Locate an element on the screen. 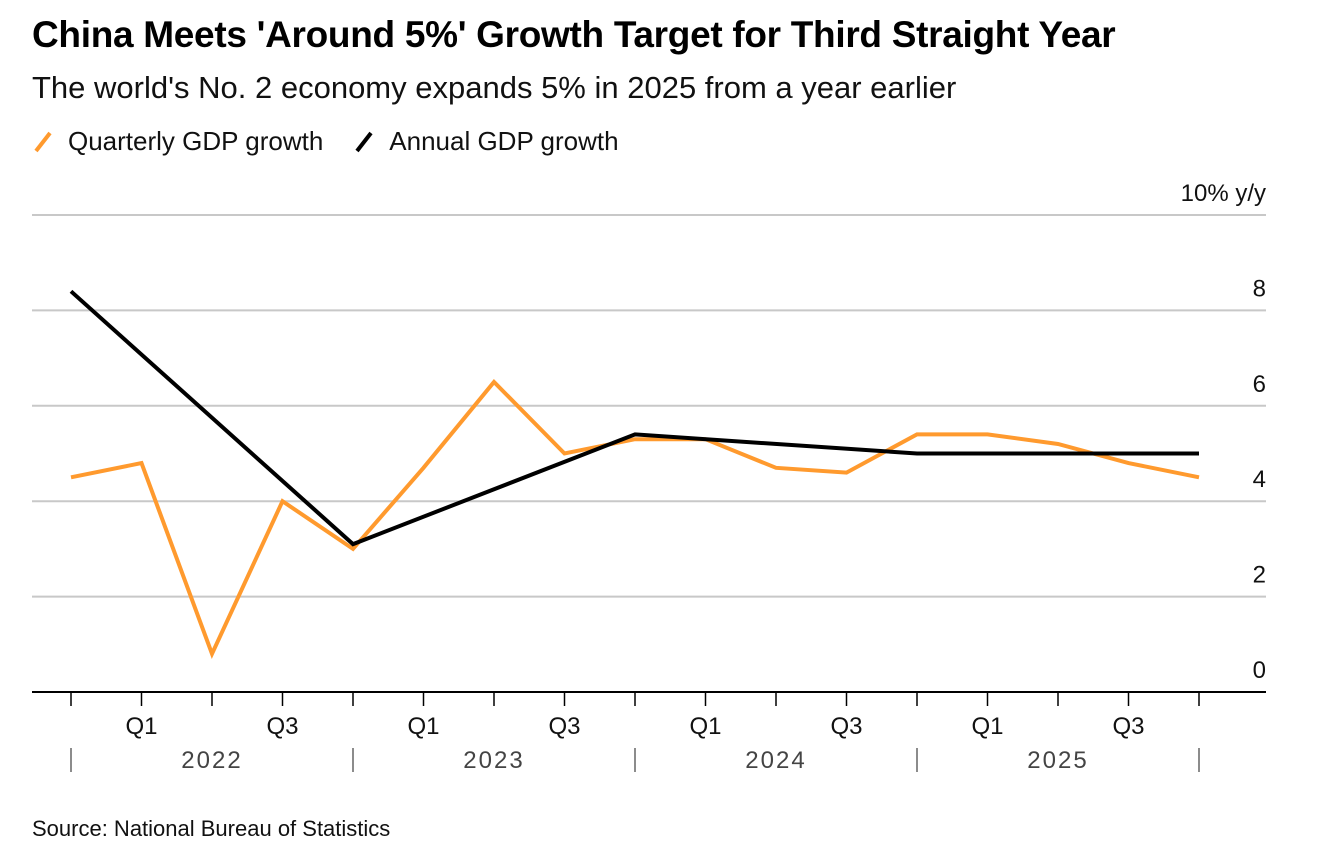 This screenshot has width=1326, height=862. y-axis-labels: 0 2 4 6 8 10% y/y is located at coordinates (1223, 432).